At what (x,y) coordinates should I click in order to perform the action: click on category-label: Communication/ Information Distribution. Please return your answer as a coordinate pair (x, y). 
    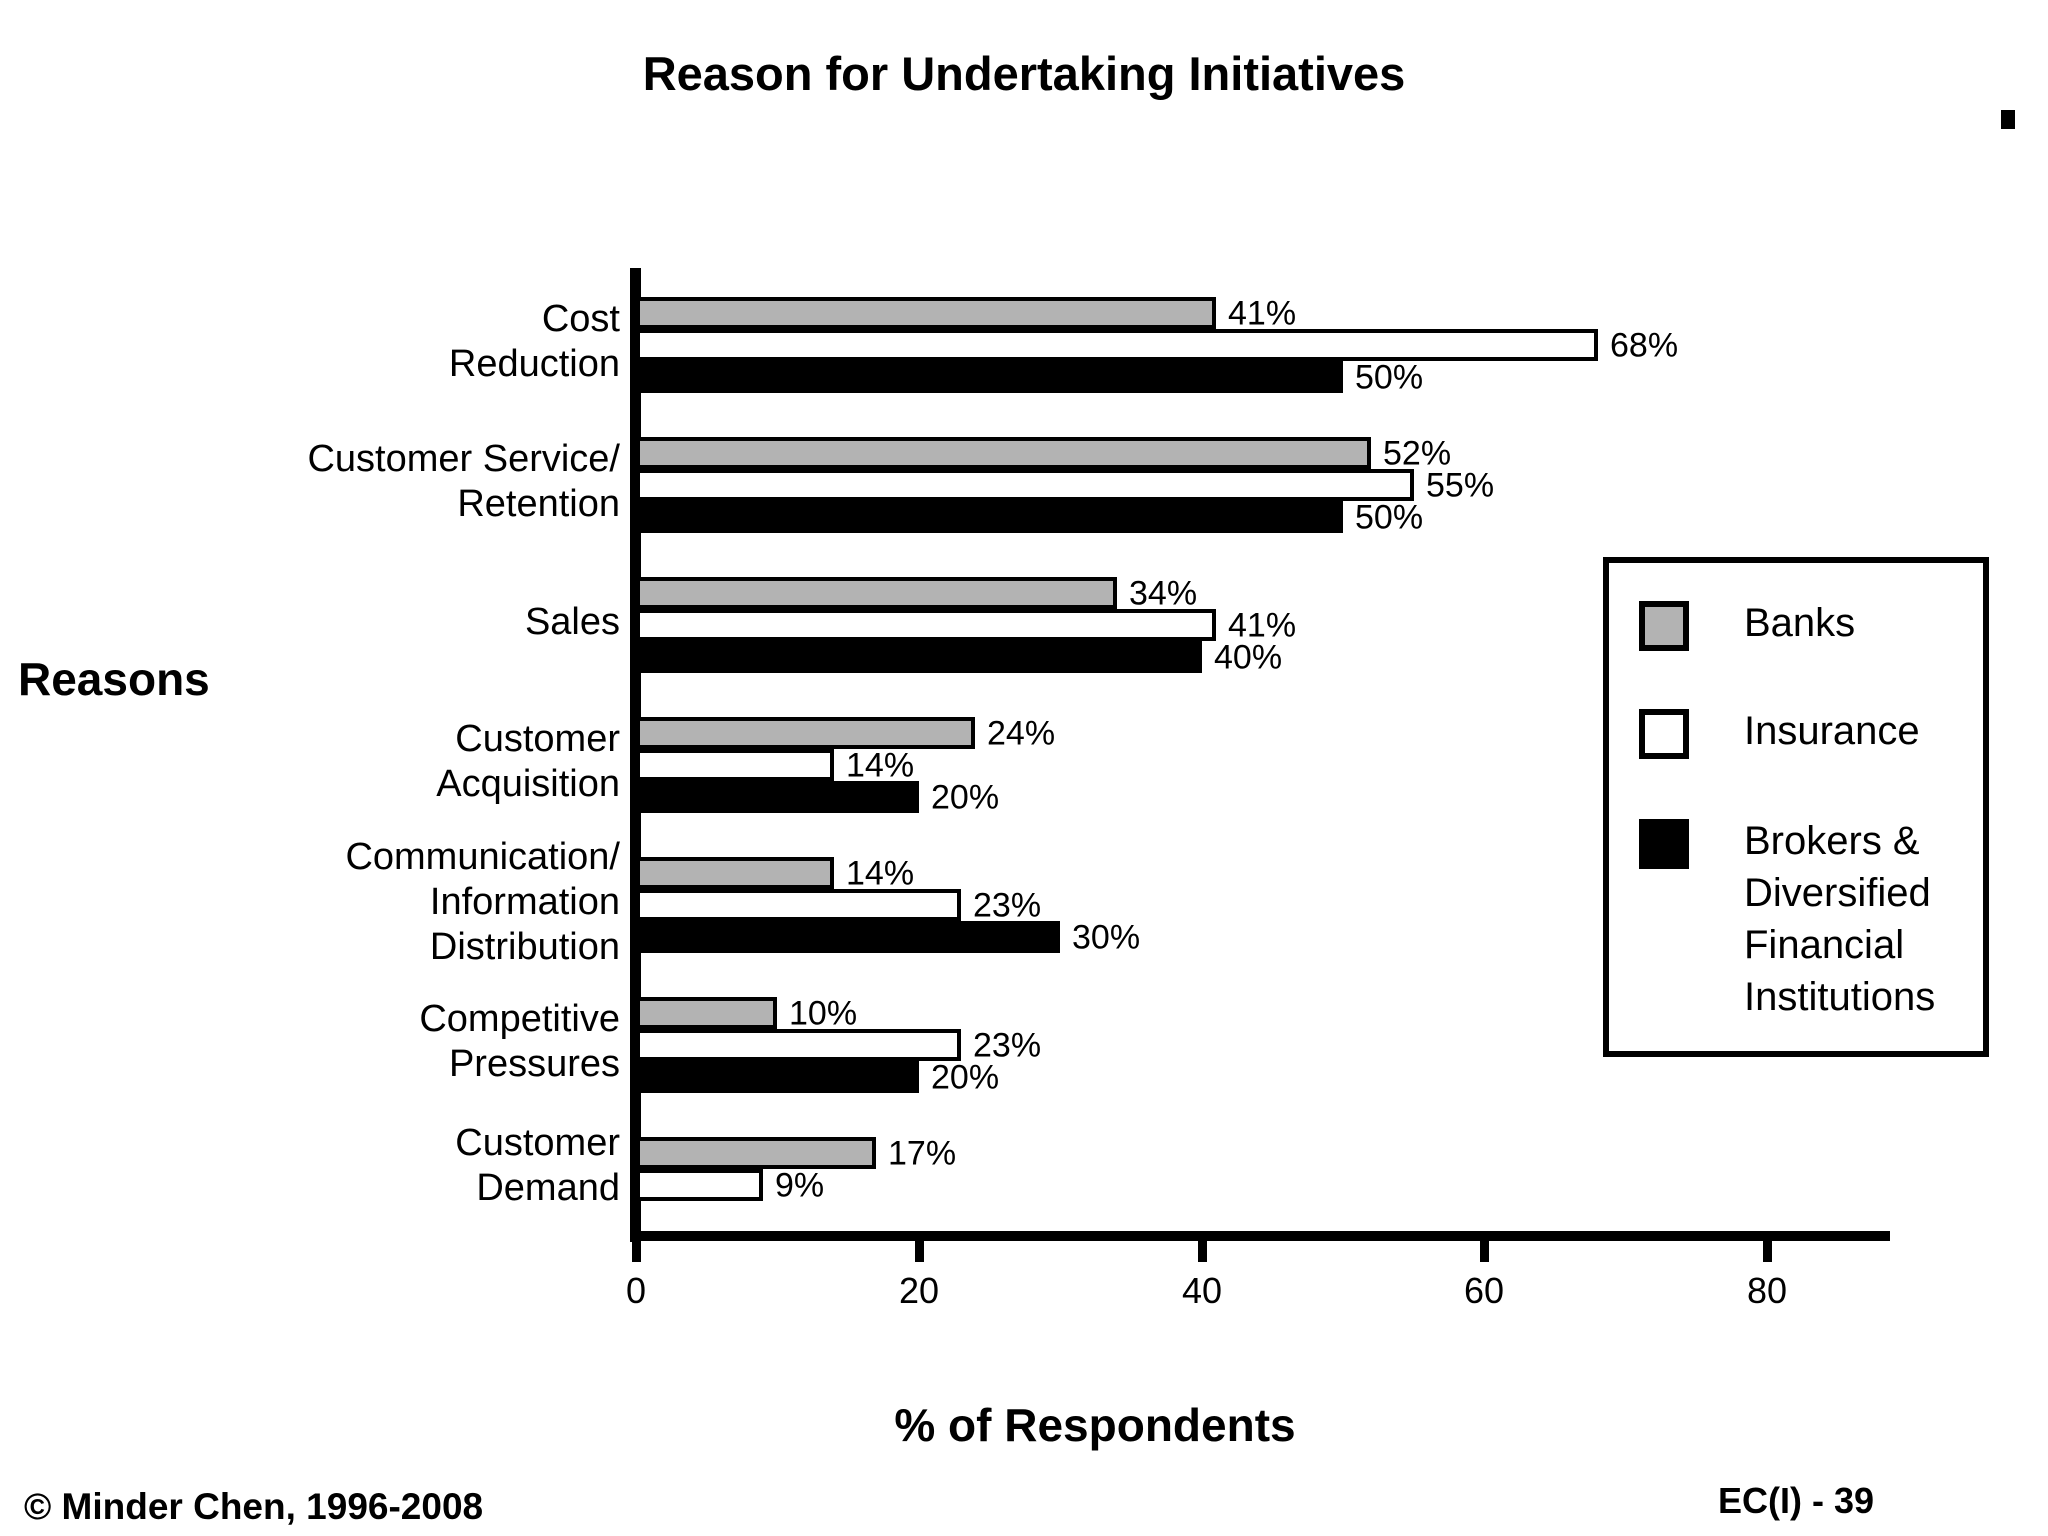
    Looking at the image, I should click on (482, 902).